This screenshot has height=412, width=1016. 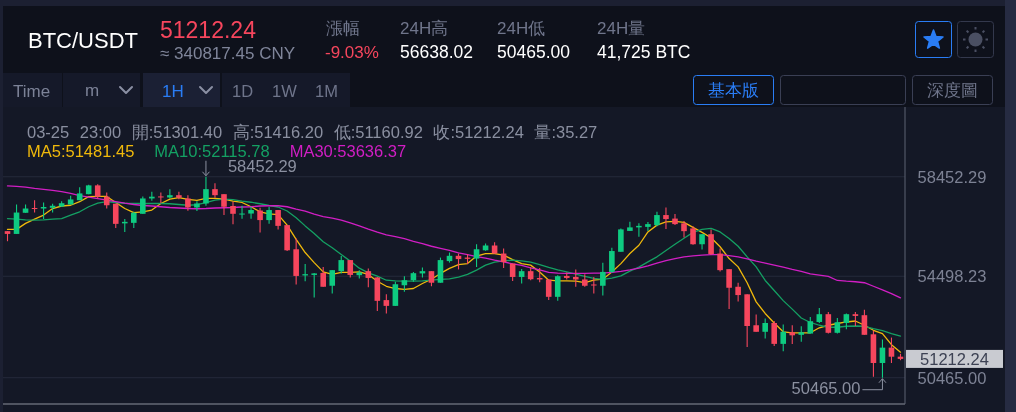 What do you see at coordinates (243, 91) in the screenshot?
I see `text: 1D` at bounding box center [243, 91].